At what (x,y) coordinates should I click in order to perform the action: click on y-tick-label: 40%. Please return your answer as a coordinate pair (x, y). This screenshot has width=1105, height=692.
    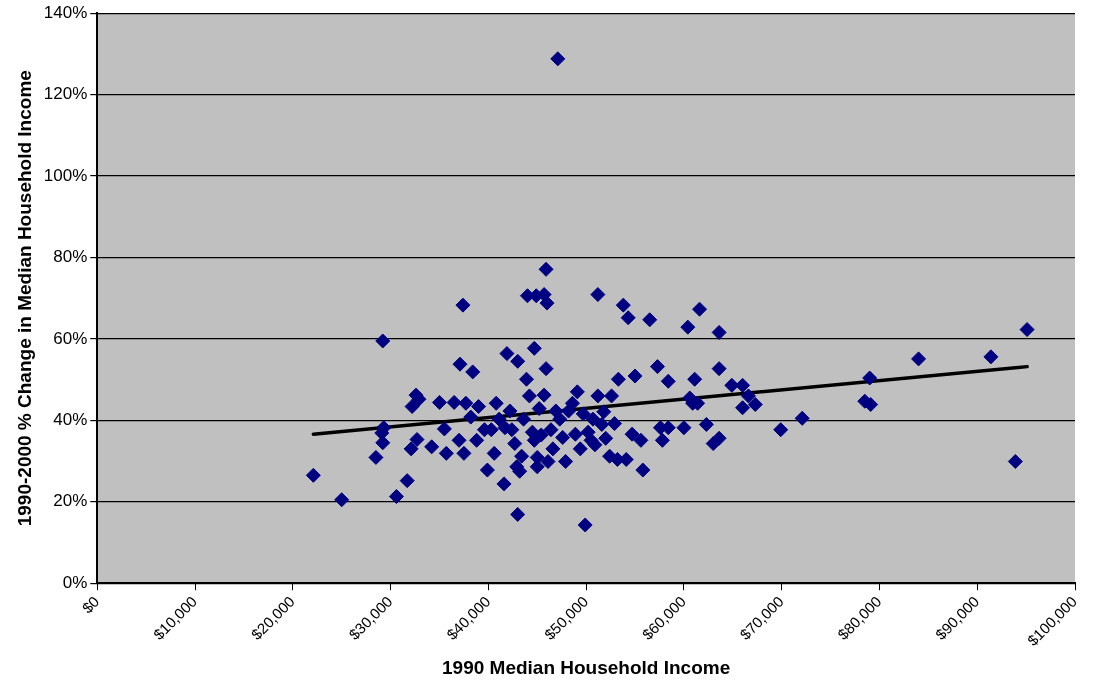
    Looking at the image, I should click on (70, 420).